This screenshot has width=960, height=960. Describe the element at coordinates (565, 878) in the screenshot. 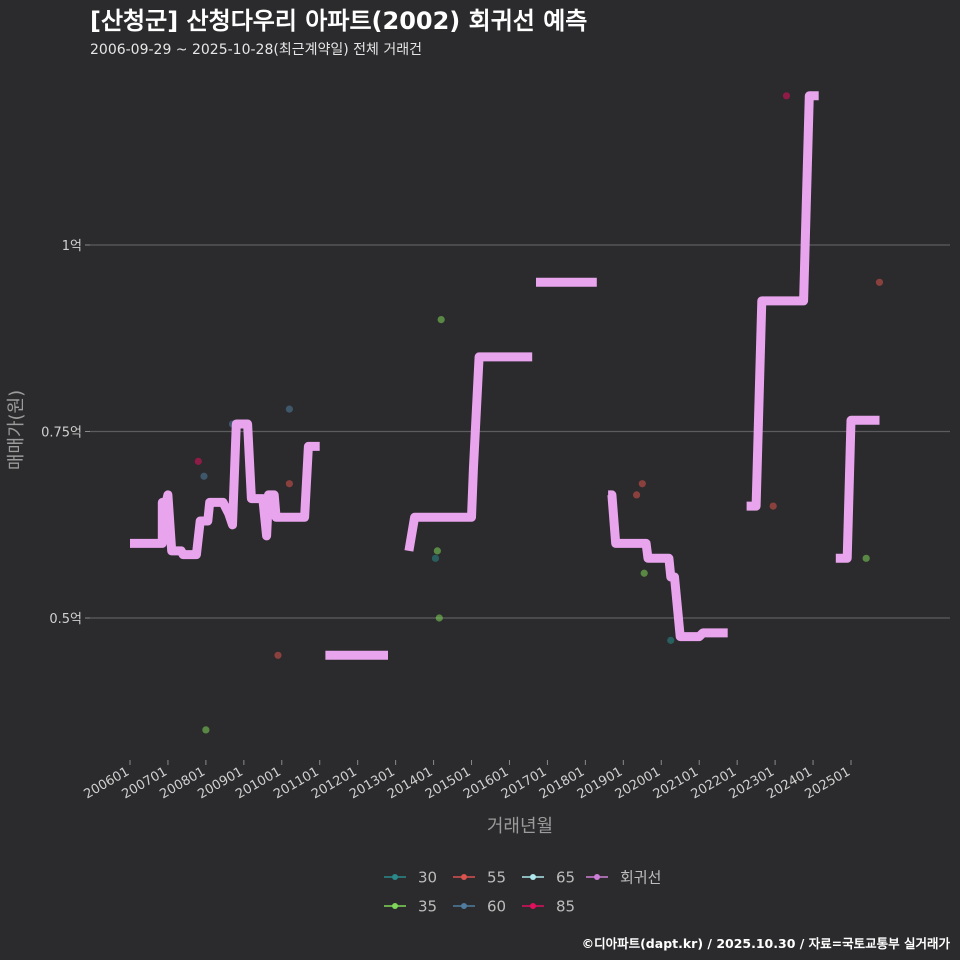

I see `legend-label: 65` at that location.